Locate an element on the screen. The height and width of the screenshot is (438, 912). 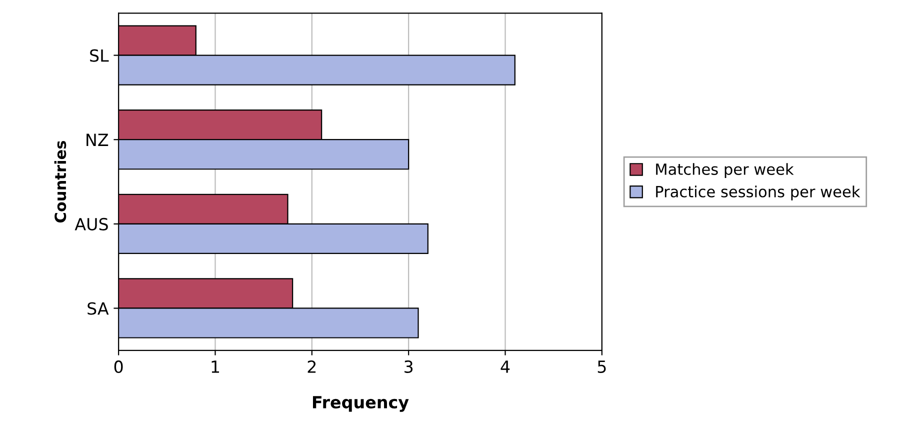
x-tick-label: 3 is located at coordinates (408, 367).